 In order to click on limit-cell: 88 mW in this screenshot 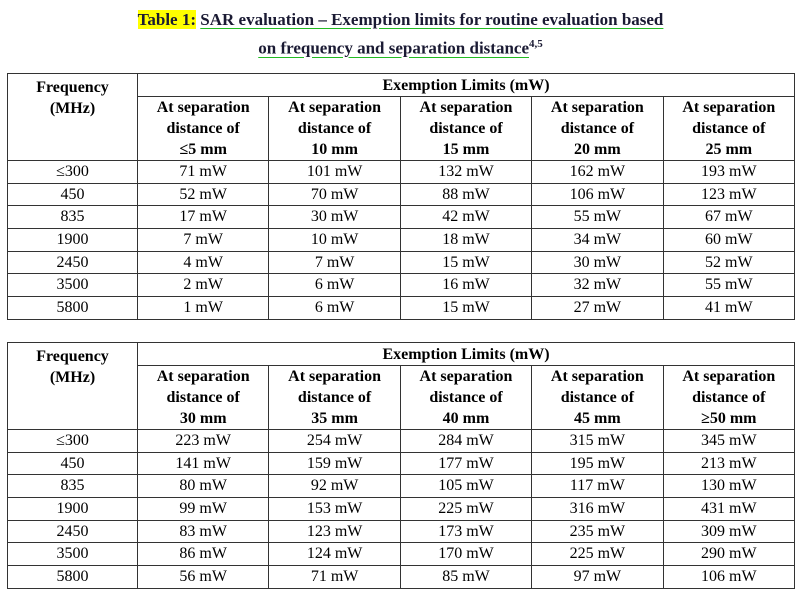, I will do `click(466, 194)`.